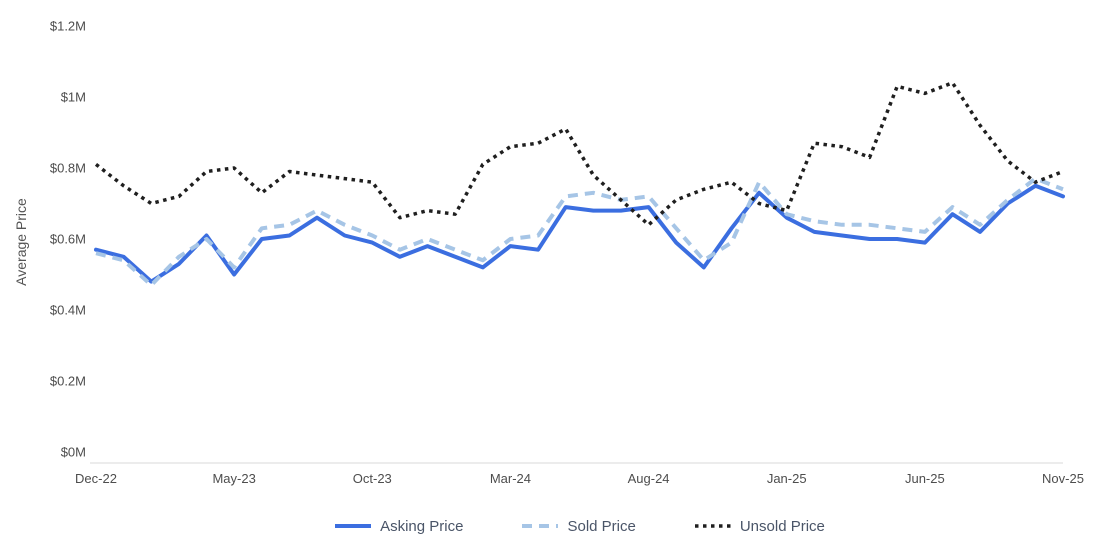  Describe the element at coordinates (372, 478) in the screenshot. I see `x-tick-label: Oct-23` at that location.